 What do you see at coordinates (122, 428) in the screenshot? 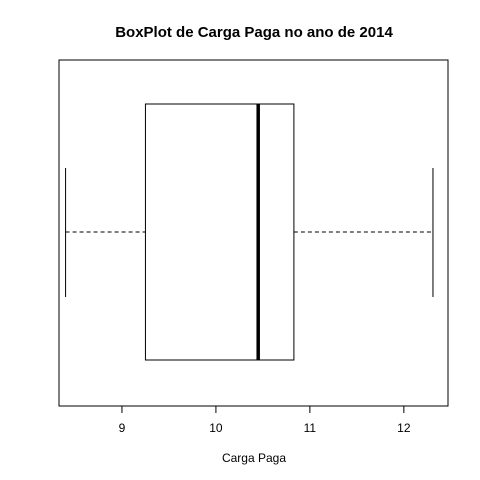
I see `x-tick-label: 9` at bounding box center [122, 428].